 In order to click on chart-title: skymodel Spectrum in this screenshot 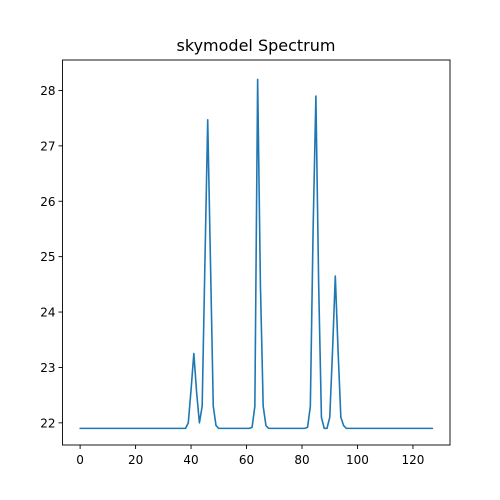, I will do `click(256, 45)`.